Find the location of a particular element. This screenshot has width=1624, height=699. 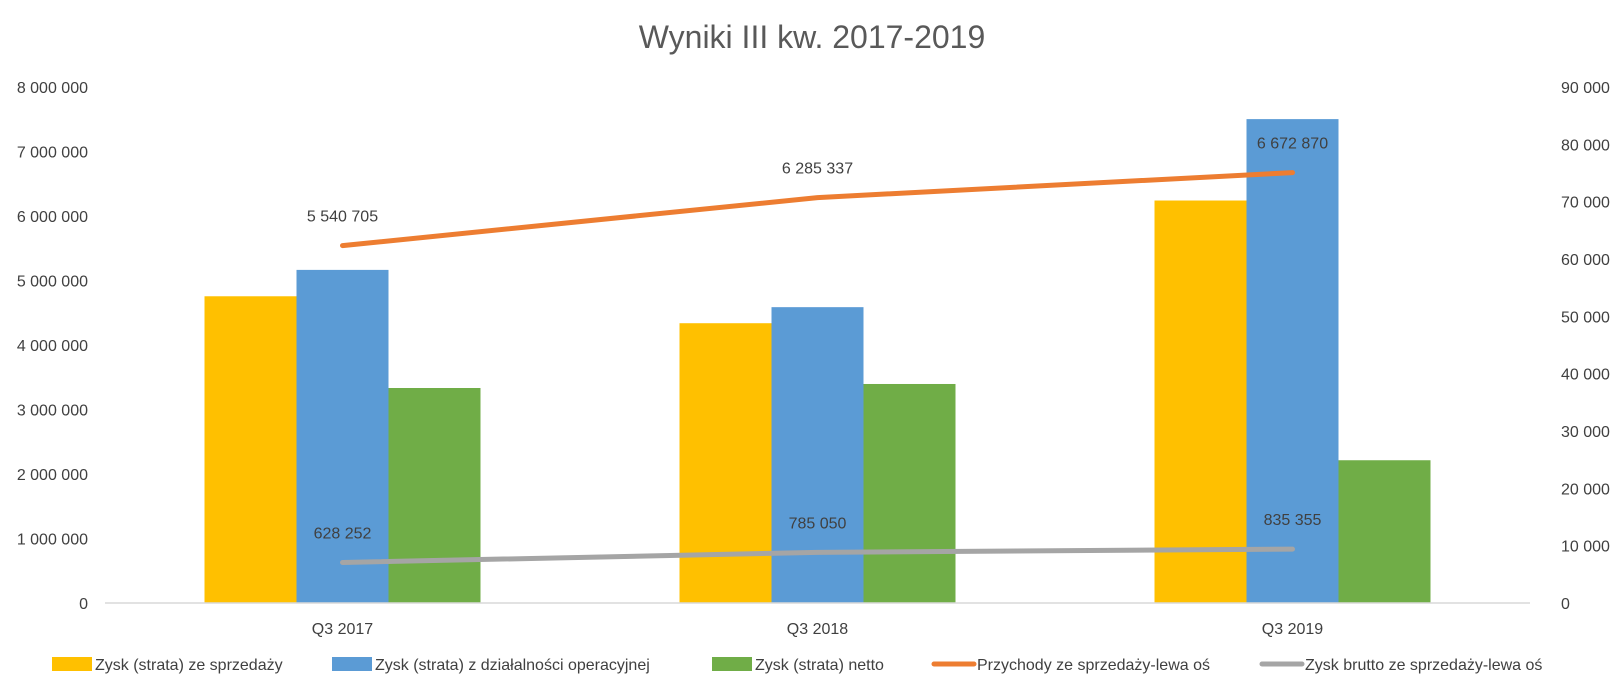

legend-label: Zysk (strata) netto is located at coordinates (819, 665).